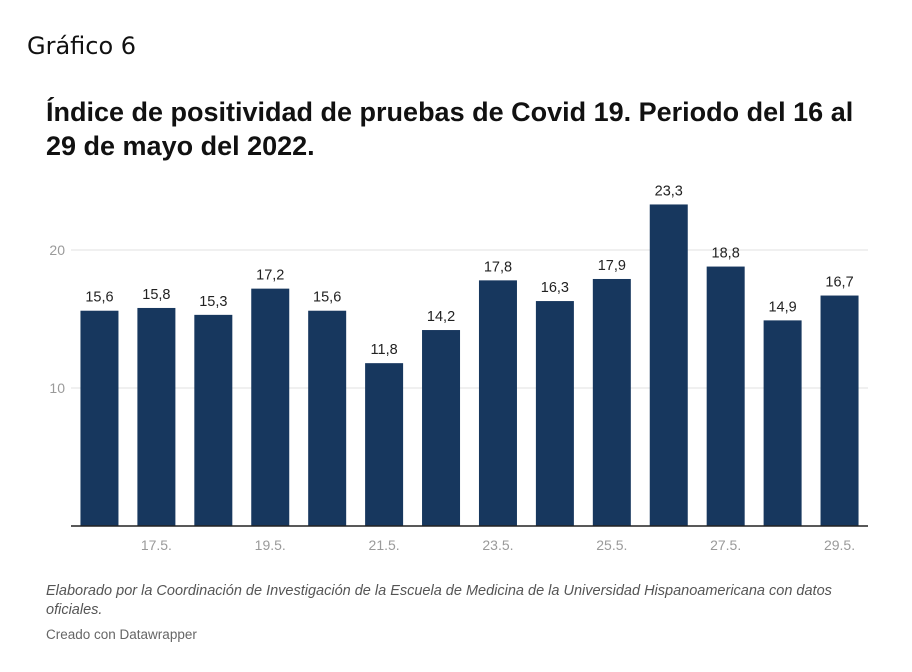 The image size is (912, 672). Describe the element at coordinates (270, 545) in the screenshot. I see `x-tick-label: 19.5.` at that location.